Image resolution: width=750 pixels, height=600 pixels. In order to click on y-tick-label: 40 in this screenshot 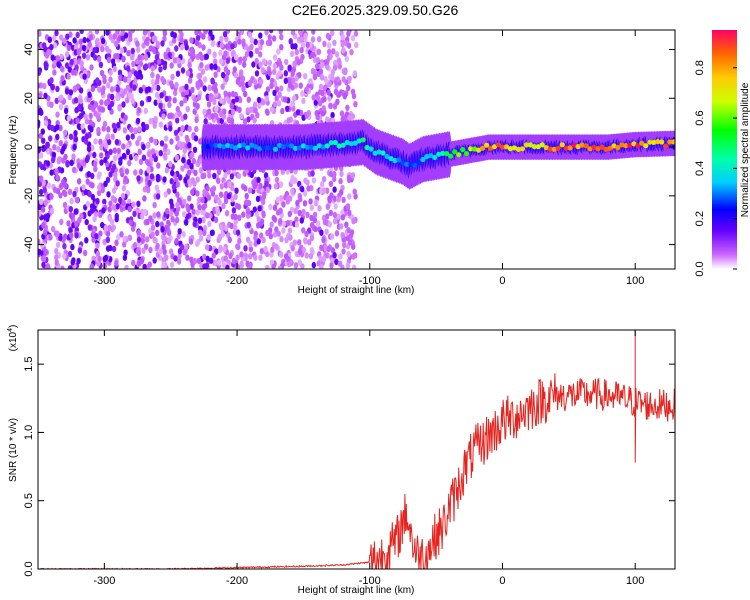, I will do `click(29, 49)`.